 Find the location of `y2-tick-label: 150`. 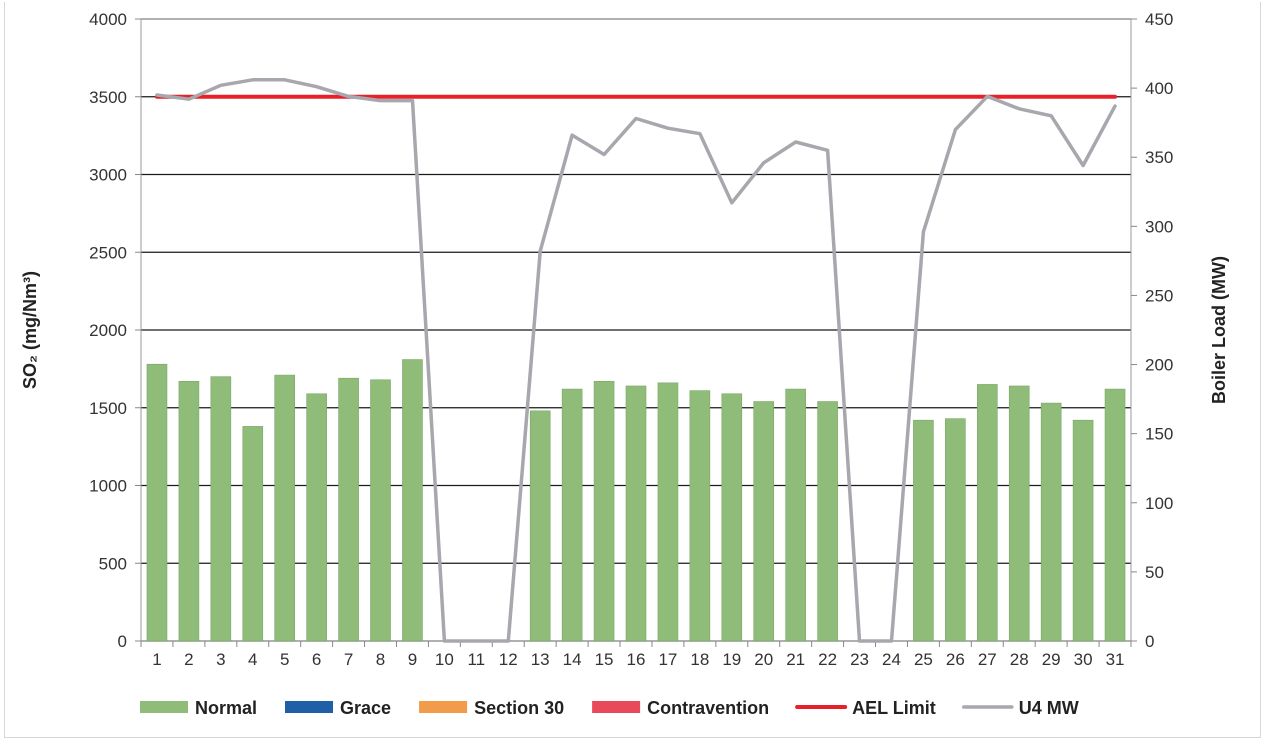

y2-tick-label: 150 is located at coordinates (1159, 434).